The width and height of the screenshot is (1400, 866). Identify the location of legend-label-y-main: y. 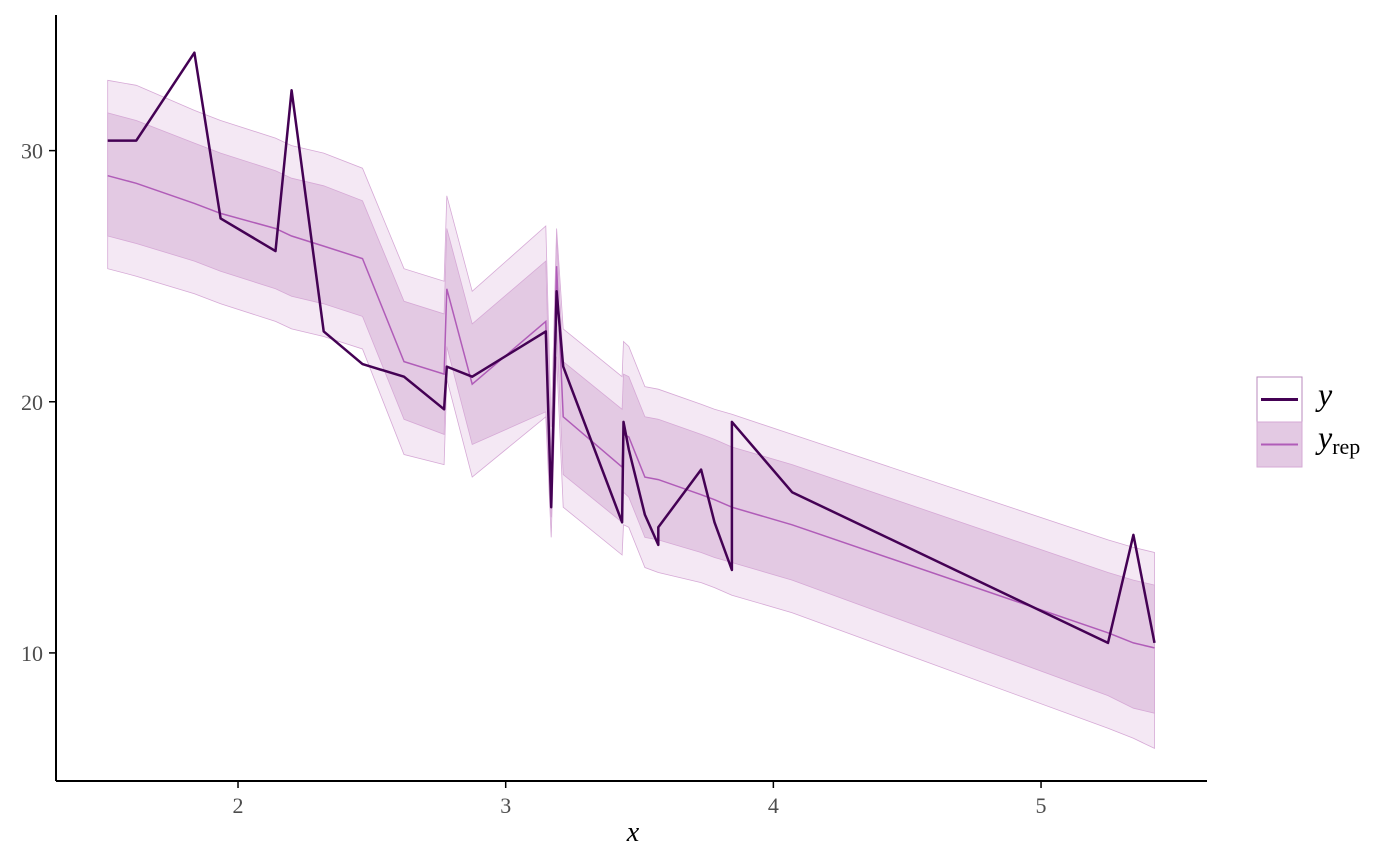
(1324, 394).